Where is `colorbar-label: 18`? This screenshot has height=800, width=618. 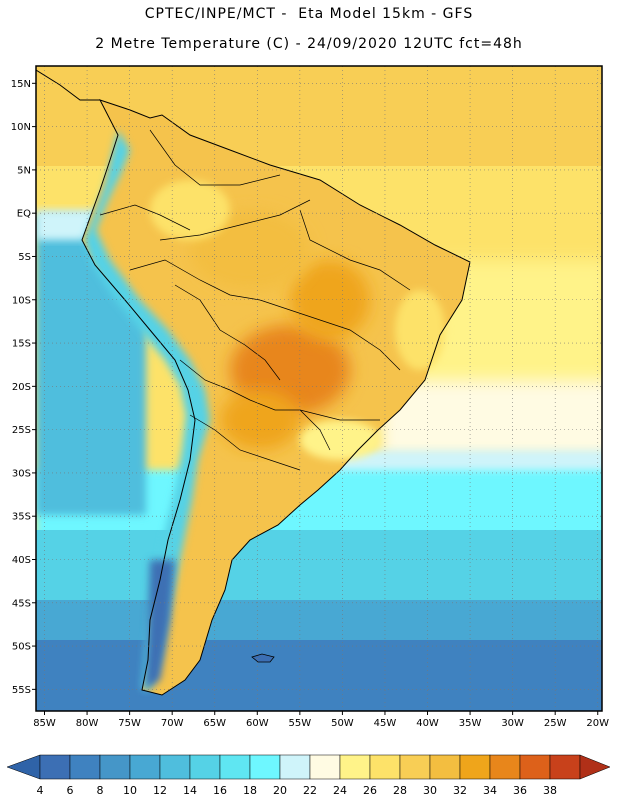
colorbar-label: 18 is located at coordinates (250, 790).